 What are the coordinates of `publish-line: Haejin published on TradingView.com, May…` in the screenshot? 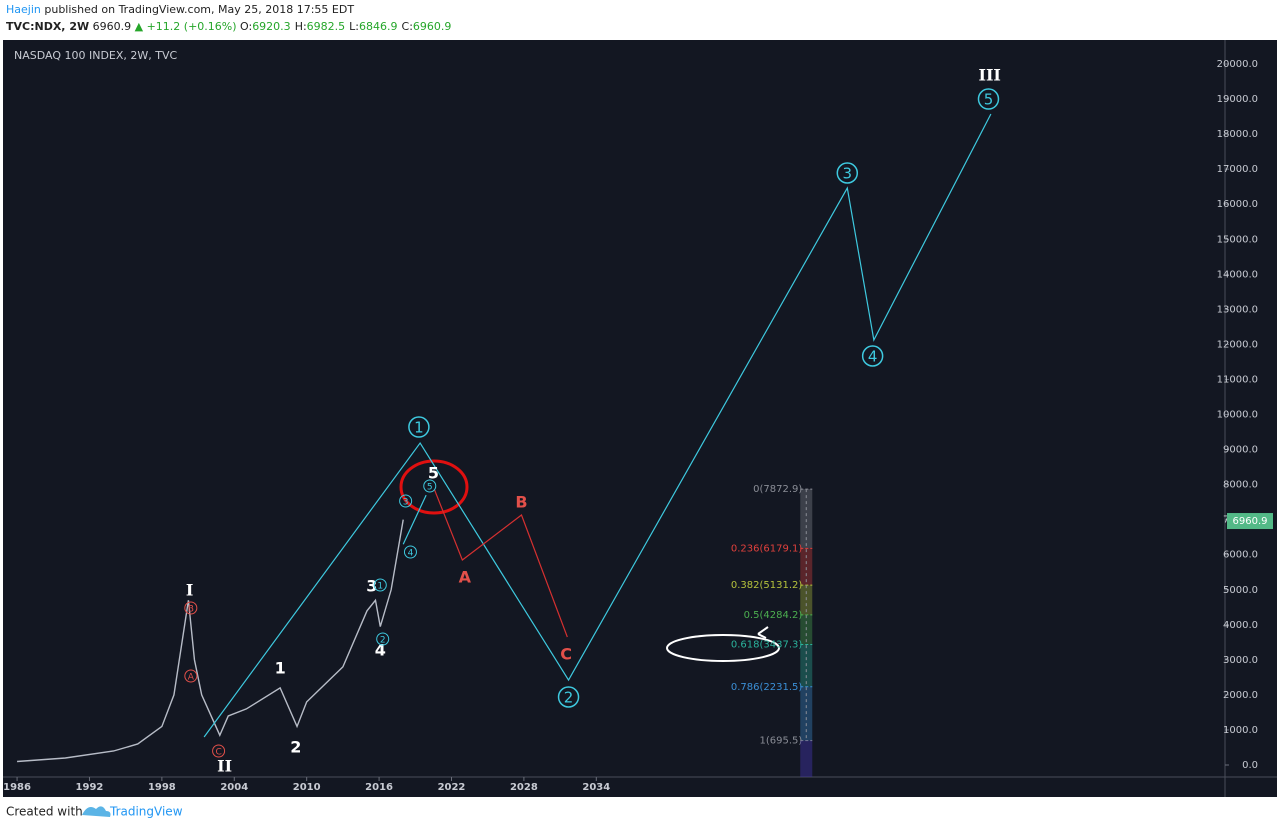 It's located at (180, 9).